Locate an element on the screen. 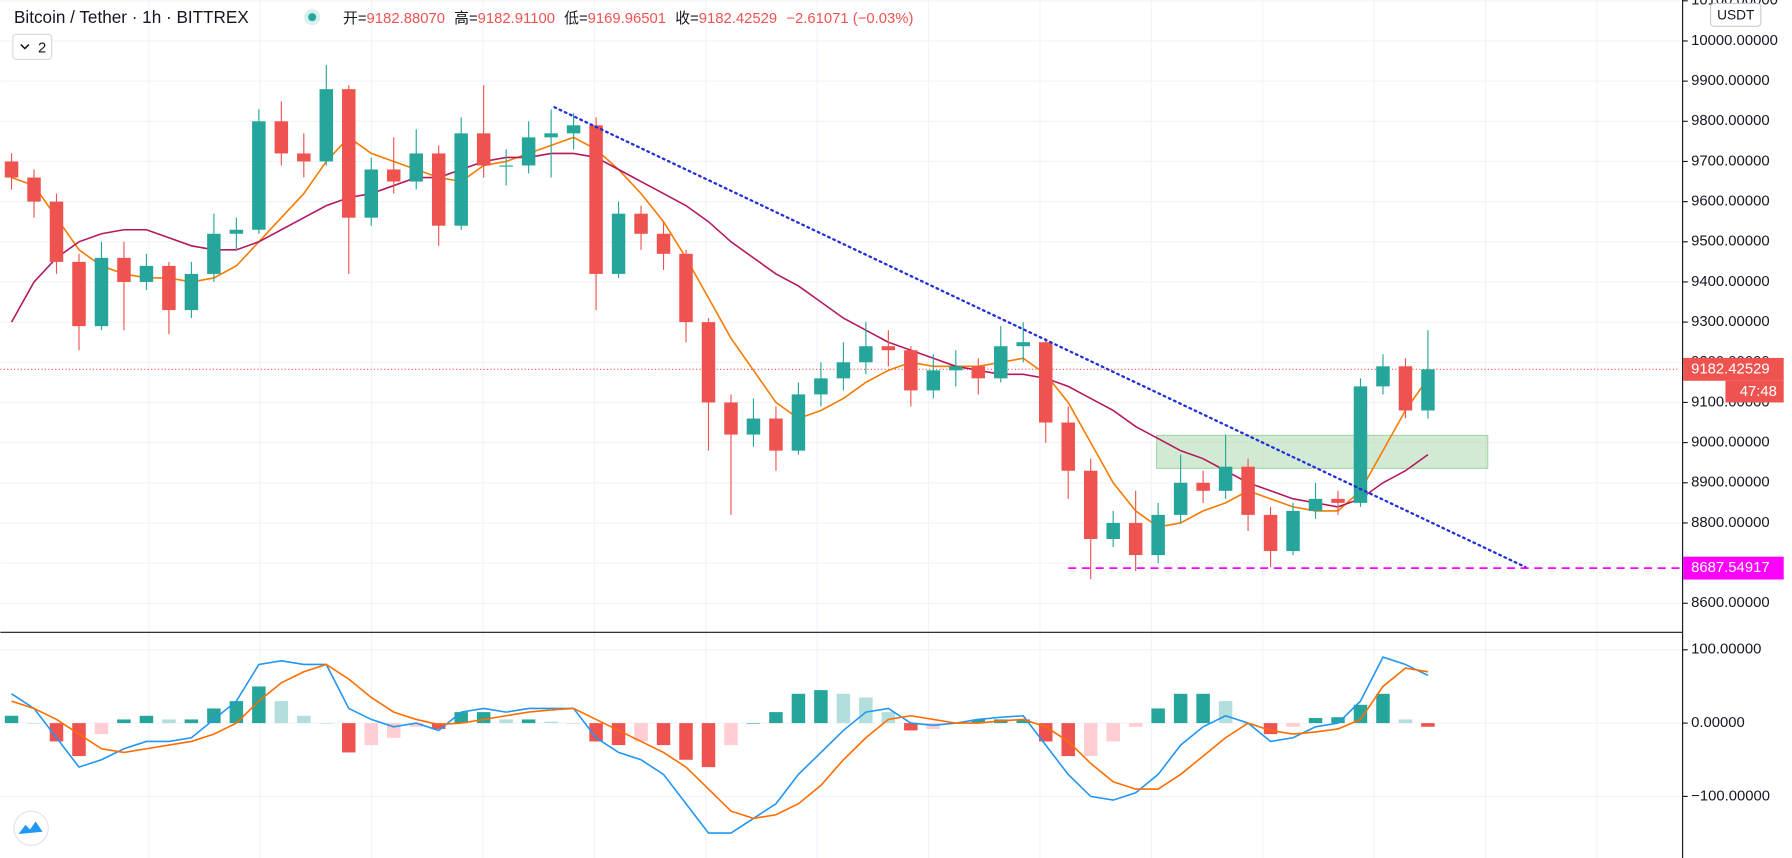 The height and width of the screenshot is (858, 1792). currency-badge is located at coordinates (1736, 14).